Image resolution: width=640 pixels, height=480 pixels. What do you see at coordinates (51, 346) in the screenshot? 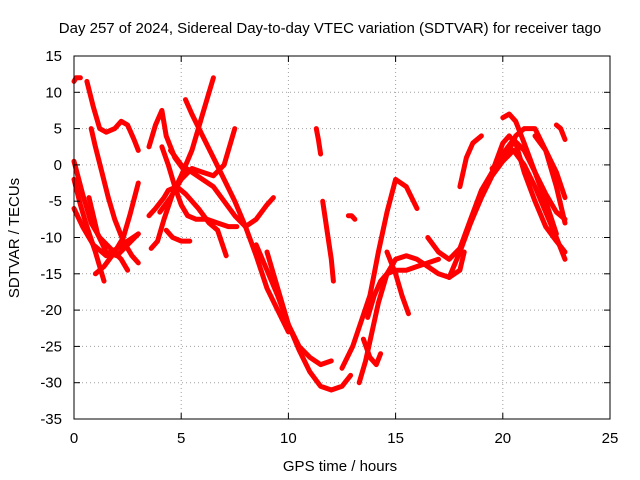
I see `y-tick-label: -25` at bounding box center [51, 346].